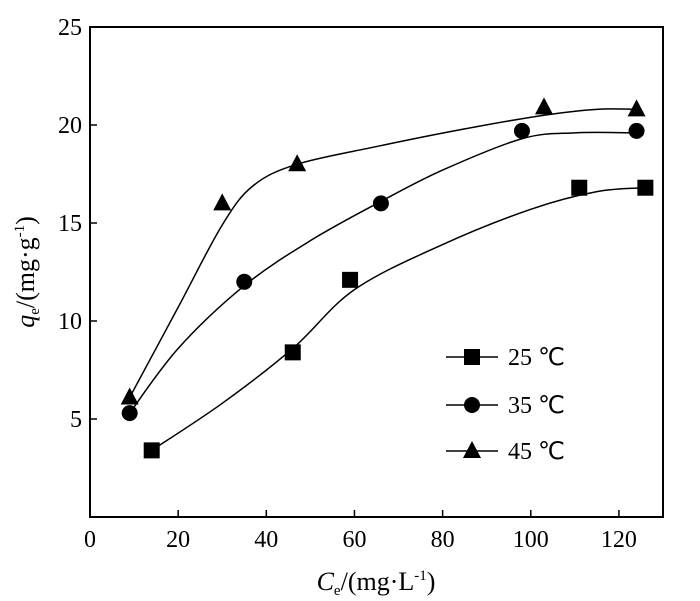 This screenshot has width=700, height=601. What do you see at coordinates (505, 405) in the screenshot?
I see `legend: 25 ℃ 35 ℃ 45 ℃` at bounding box center [505, 405].